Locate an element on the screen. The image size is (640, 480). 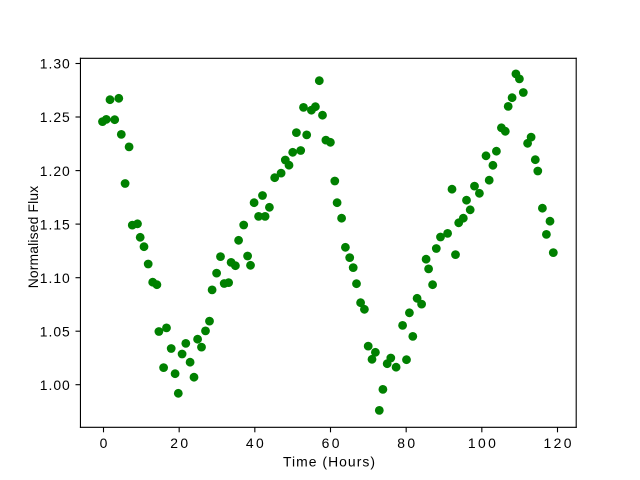
svg-text: 40 is located at coordinates (256, 443).